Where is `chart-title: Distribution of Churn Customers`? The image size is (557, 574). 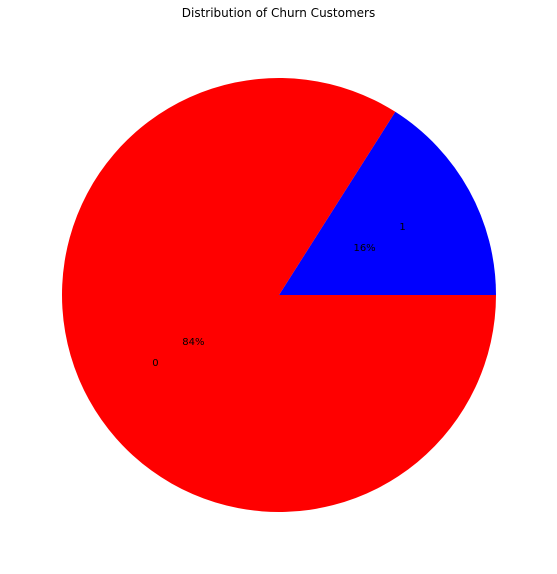 chart-title: Distribution of Churn Customers is located at coordinates (278, 13).